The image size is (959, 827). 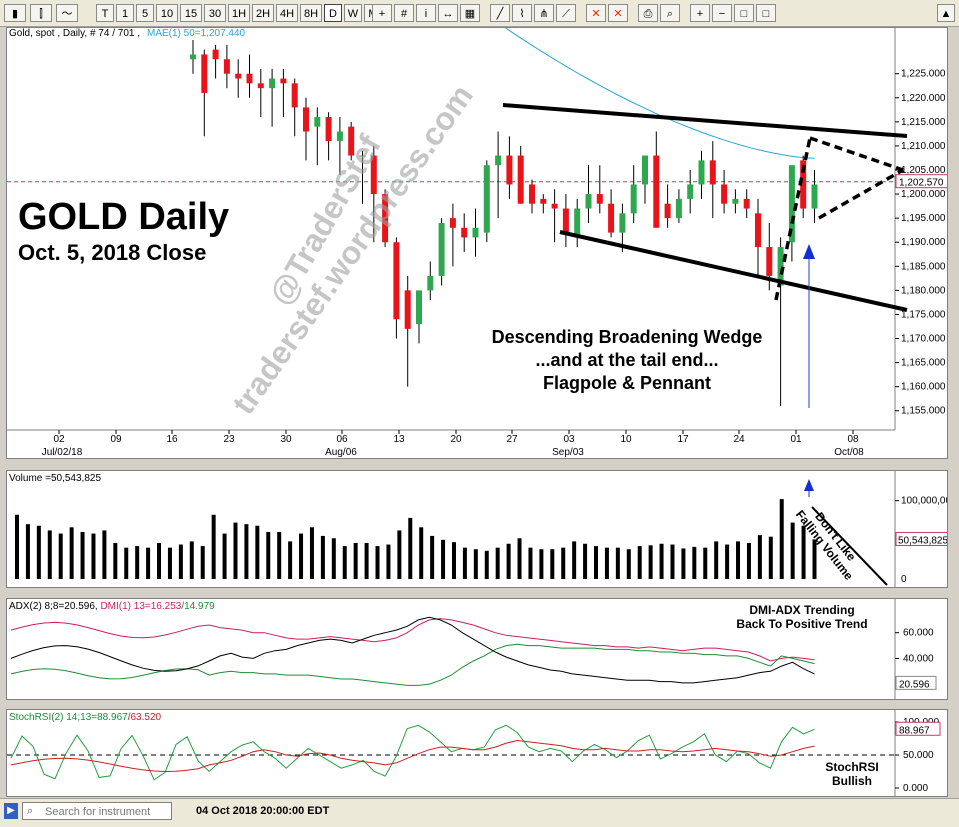 I want to click on price-tick-label: 1,205.000, so click(x=923, y=170).